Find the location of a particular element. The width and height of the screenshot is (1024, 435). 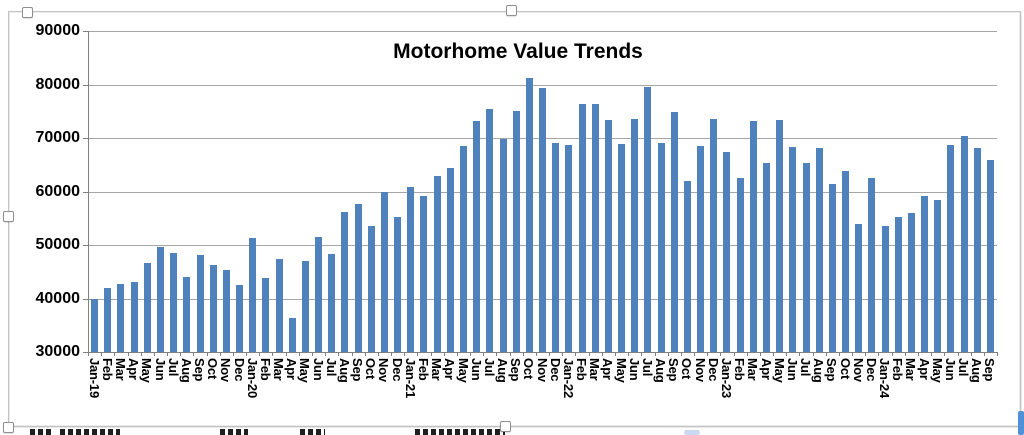

x-axis-label: Aug is located at coordinates (186, 370).